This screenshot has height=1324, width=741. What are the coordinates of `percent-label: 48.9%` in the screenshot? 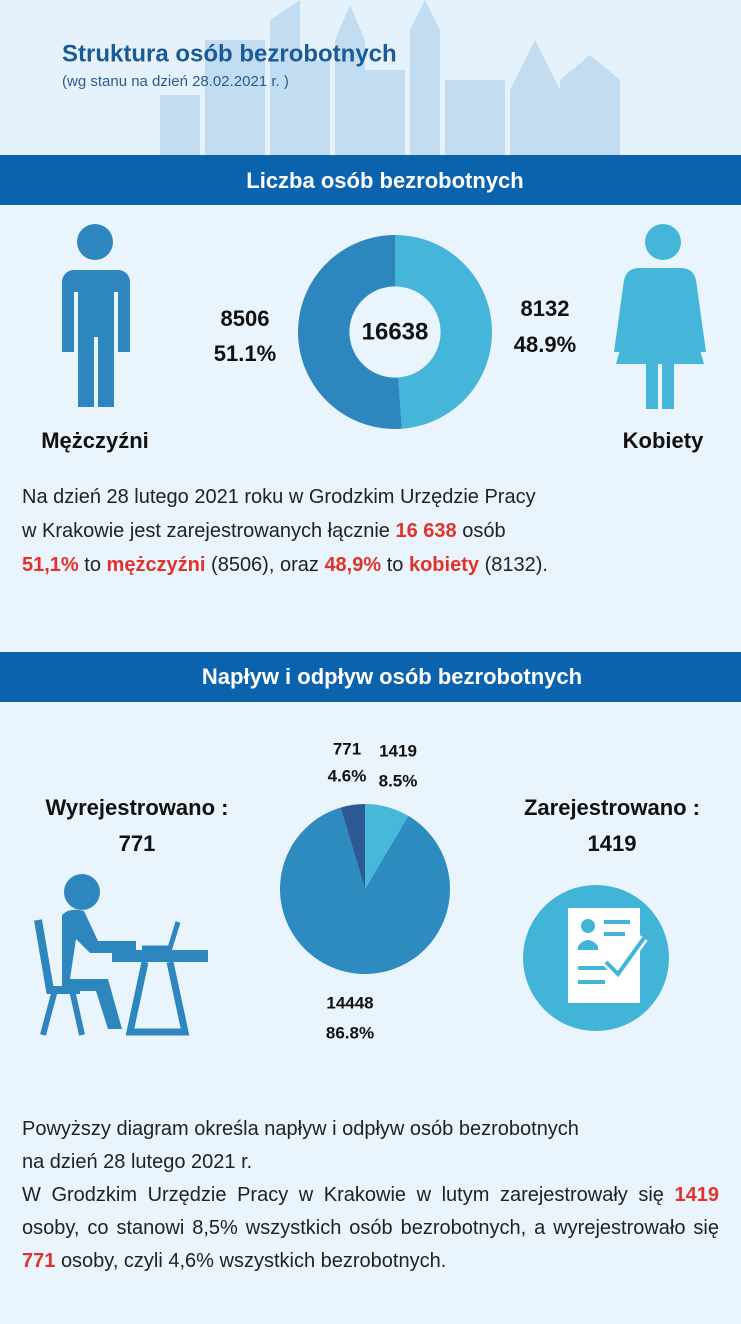 It's located at (545, 344).